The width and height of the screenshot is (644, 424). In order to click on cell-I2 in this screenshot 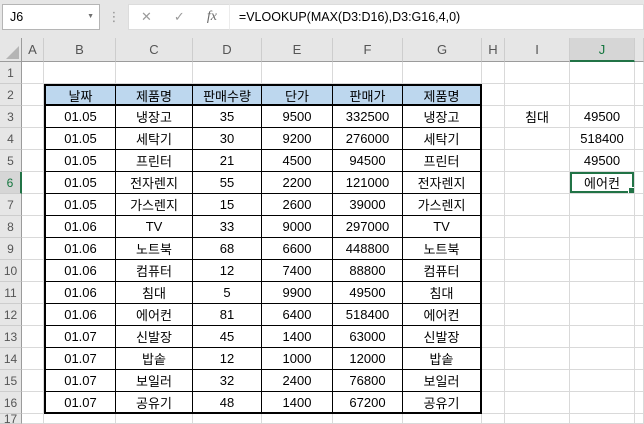, I will do `click(537, 95)`.